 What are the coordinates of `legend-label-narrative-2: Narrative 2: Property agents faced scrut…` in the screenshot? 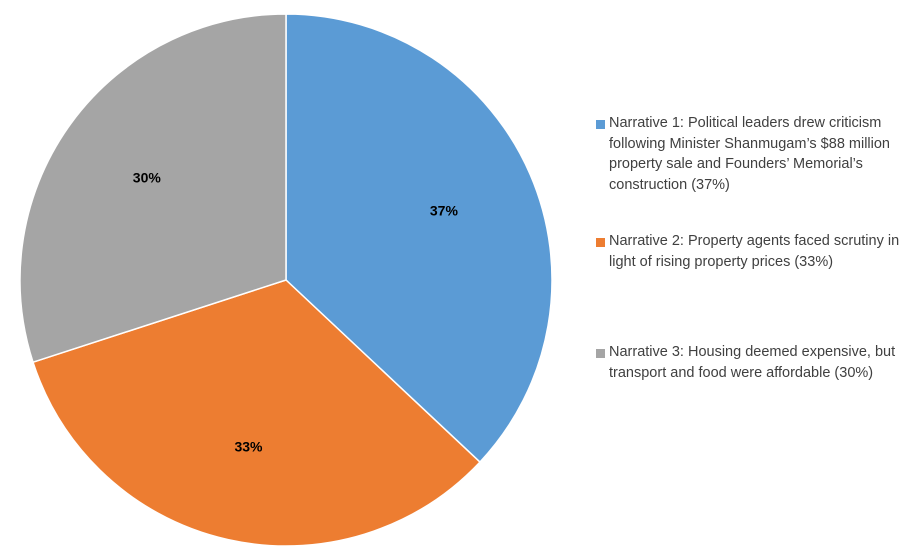 It's located at (754, 251).